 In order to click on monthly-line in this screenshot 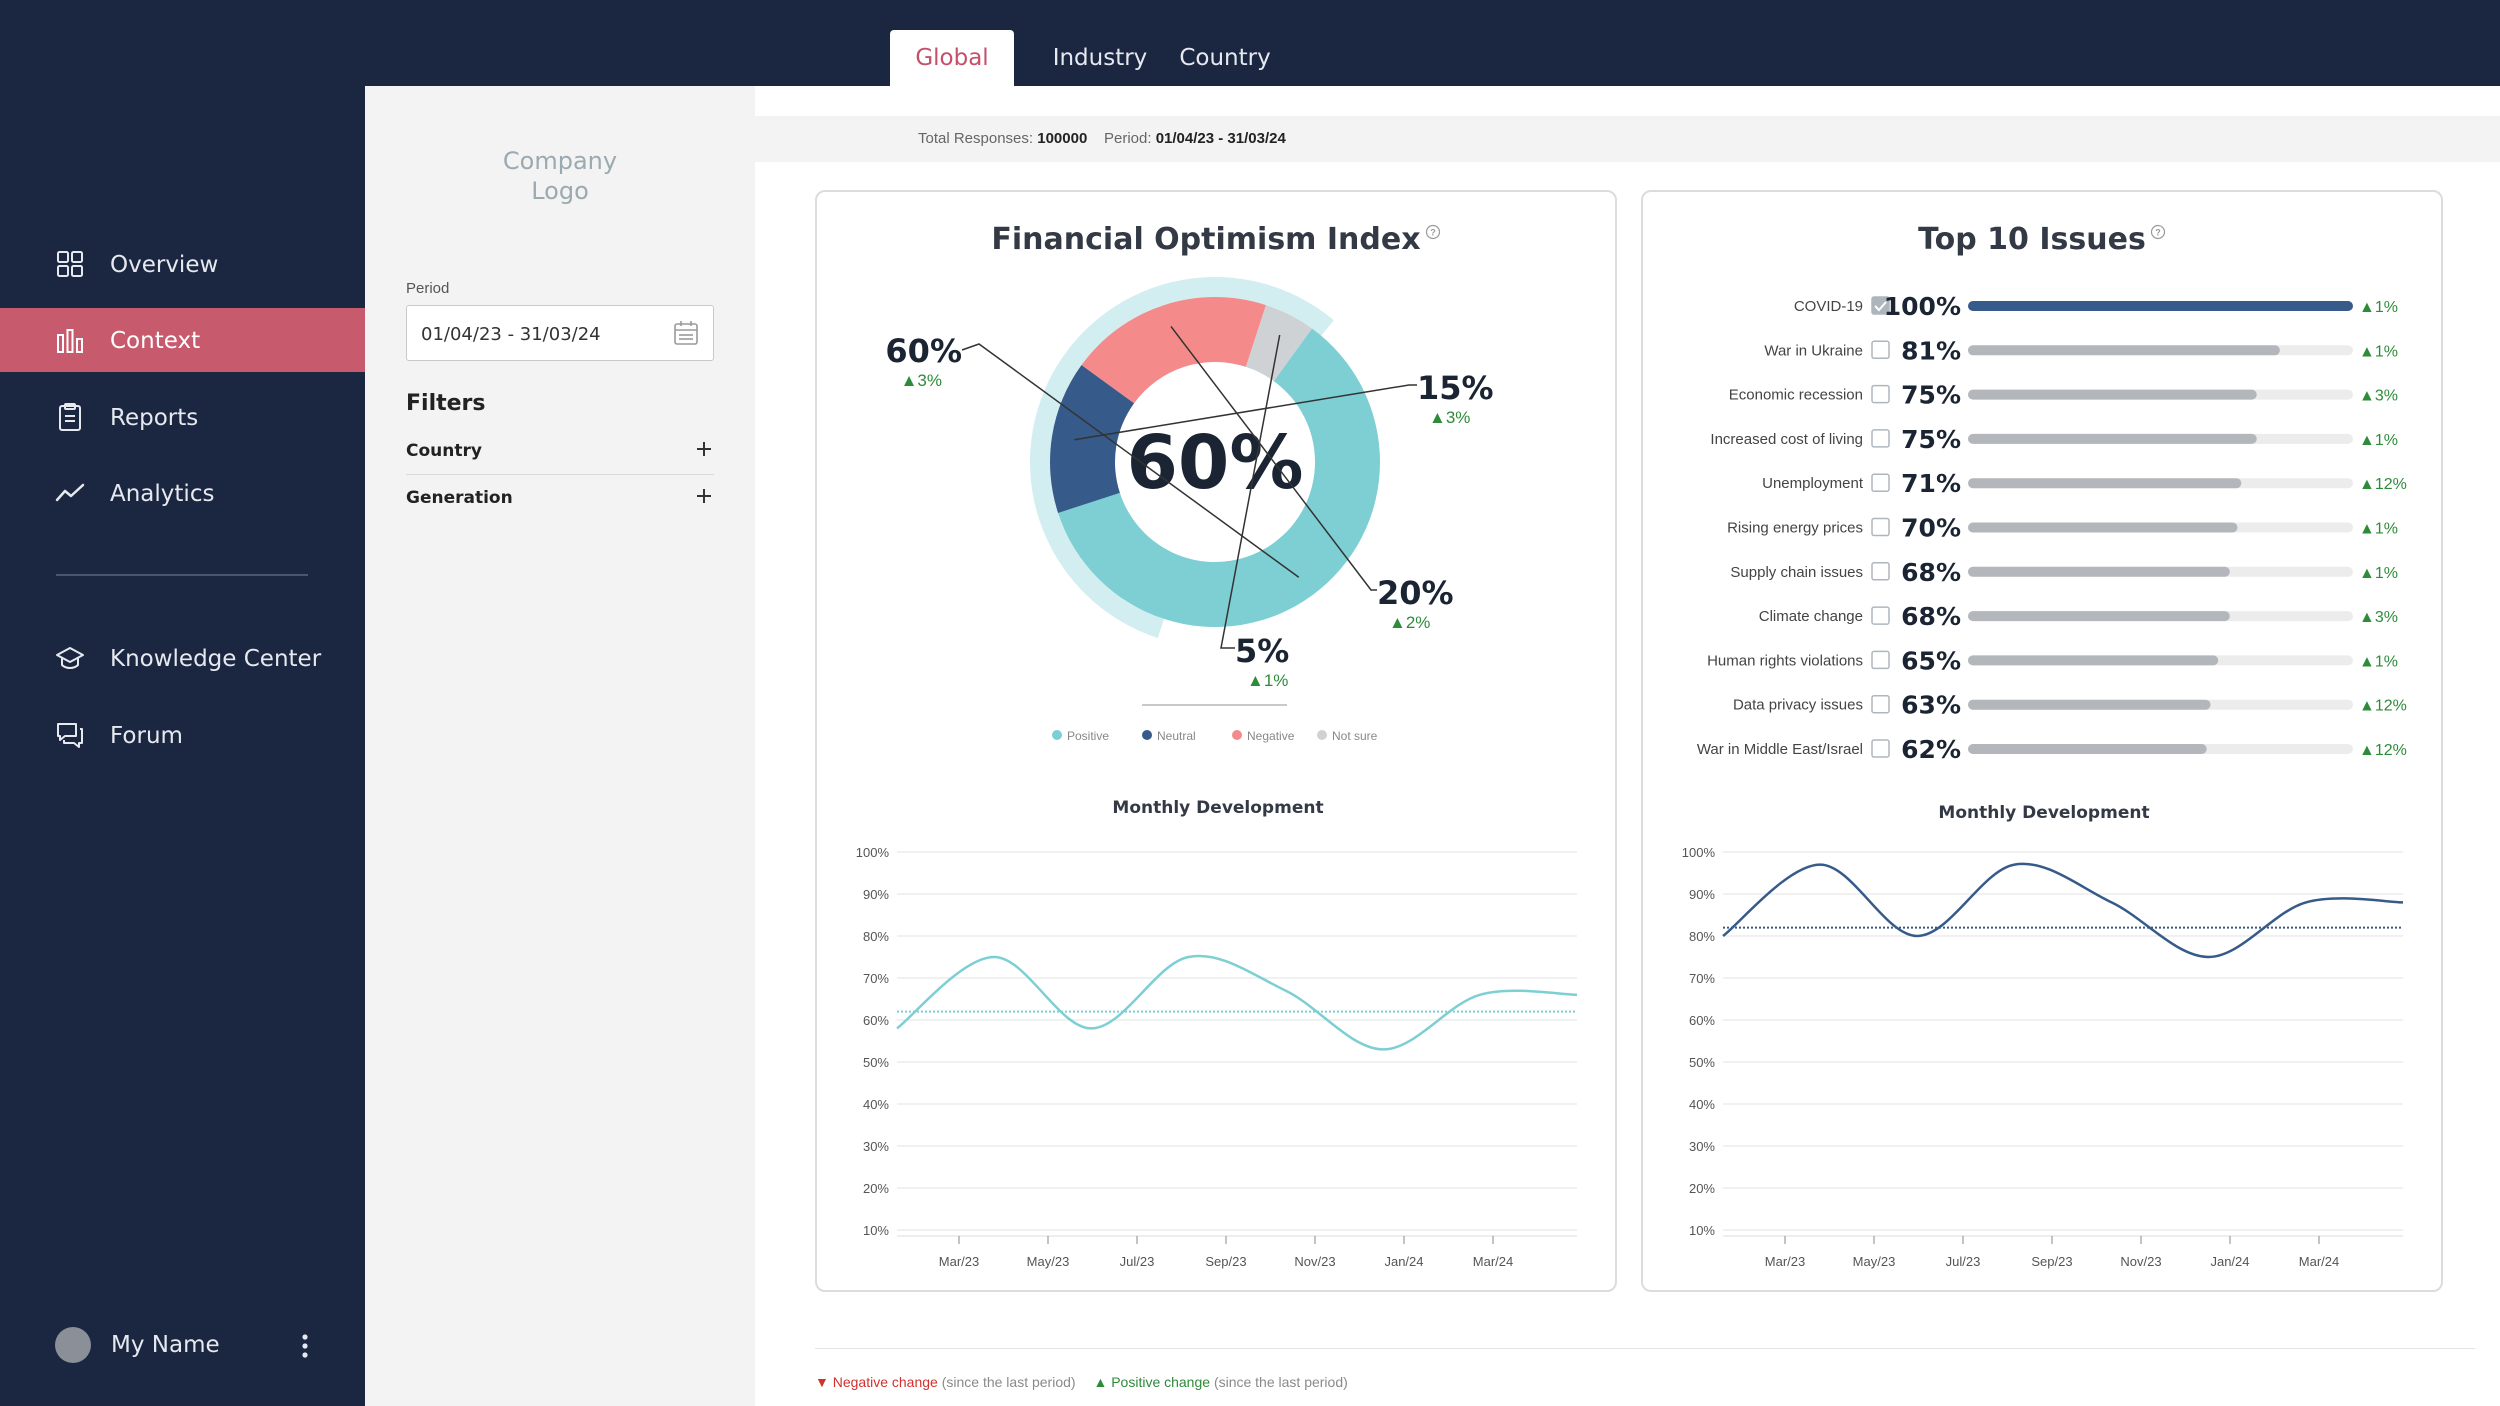, I will do `click(1237, 1002)`.